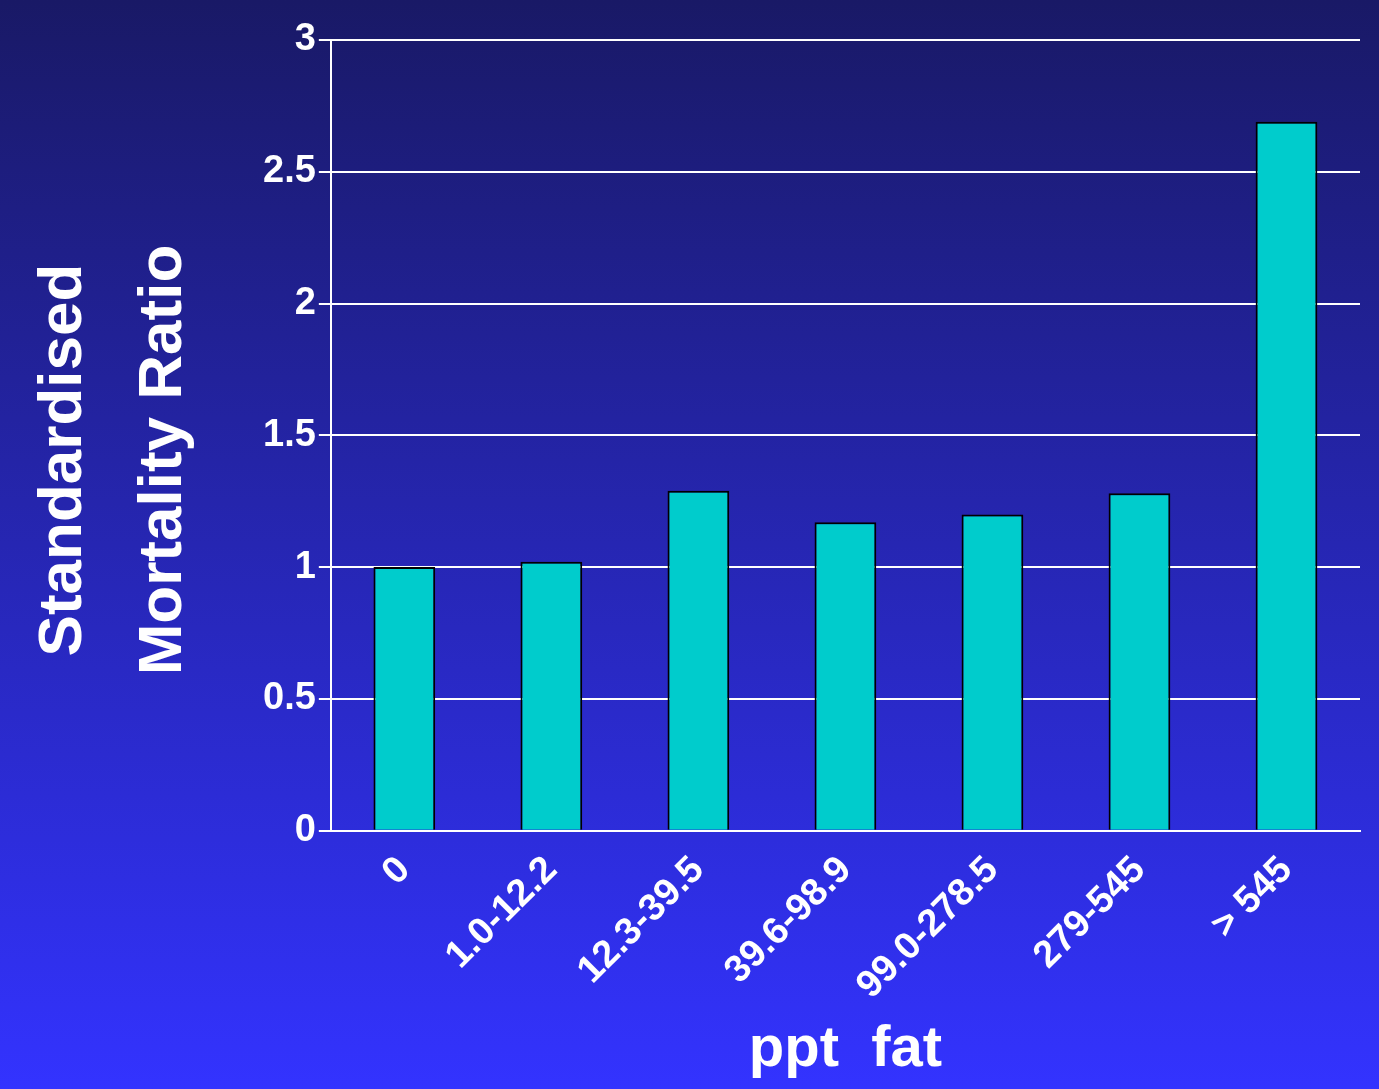 The height and width of the screenshot is (1089, 1379). Describe the element at coordinates (1250, 896) in the screenshot. I see `x-tick-label: > 545` at that location.